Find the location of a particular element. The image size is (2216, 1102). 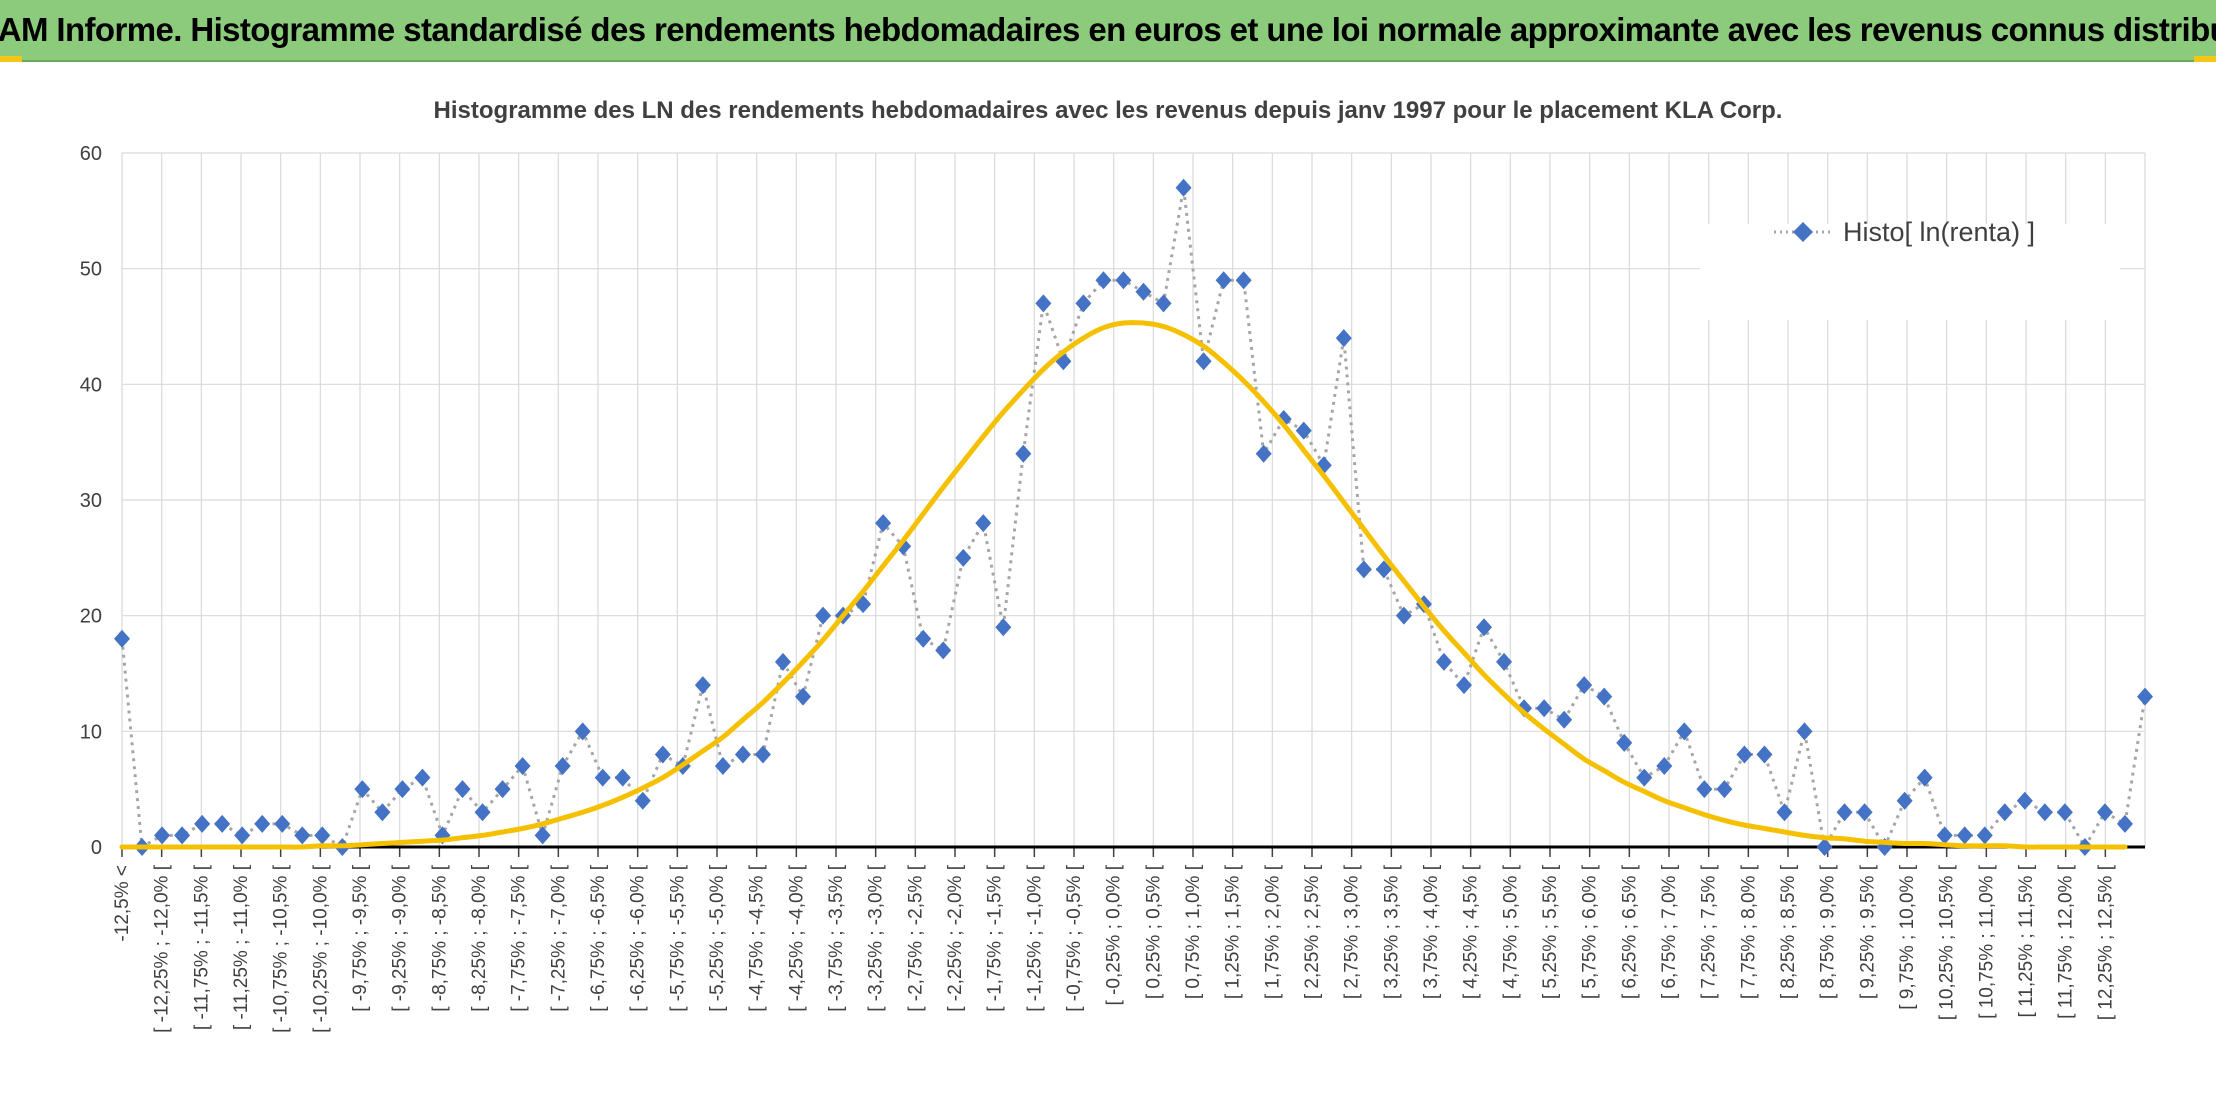

x-tick-label: [ -8,25% ; -8,0% [ is located at coordinates (479, 938).